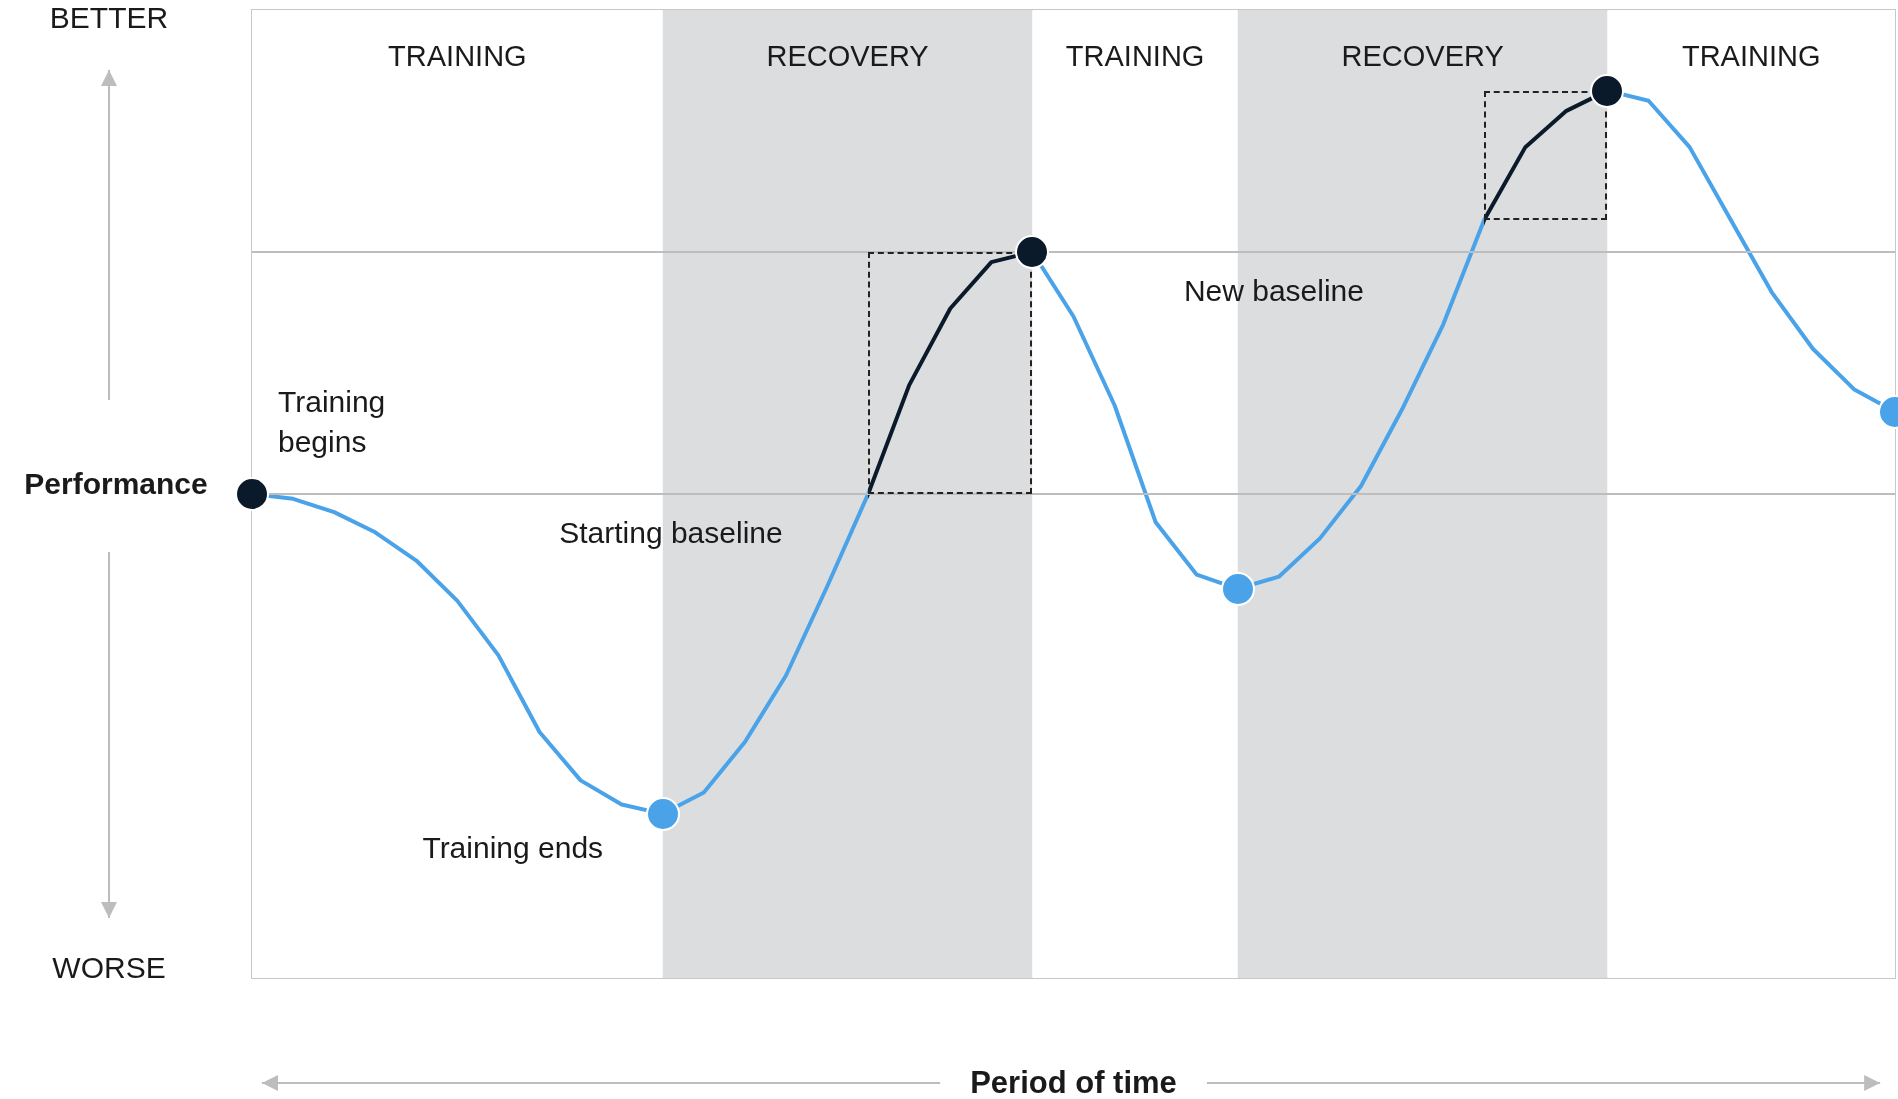  What do you see at coordinates (1273, 291) in the screenshot?
I see `ref-line-label: New baseline` at bounding box center [1273, 291].